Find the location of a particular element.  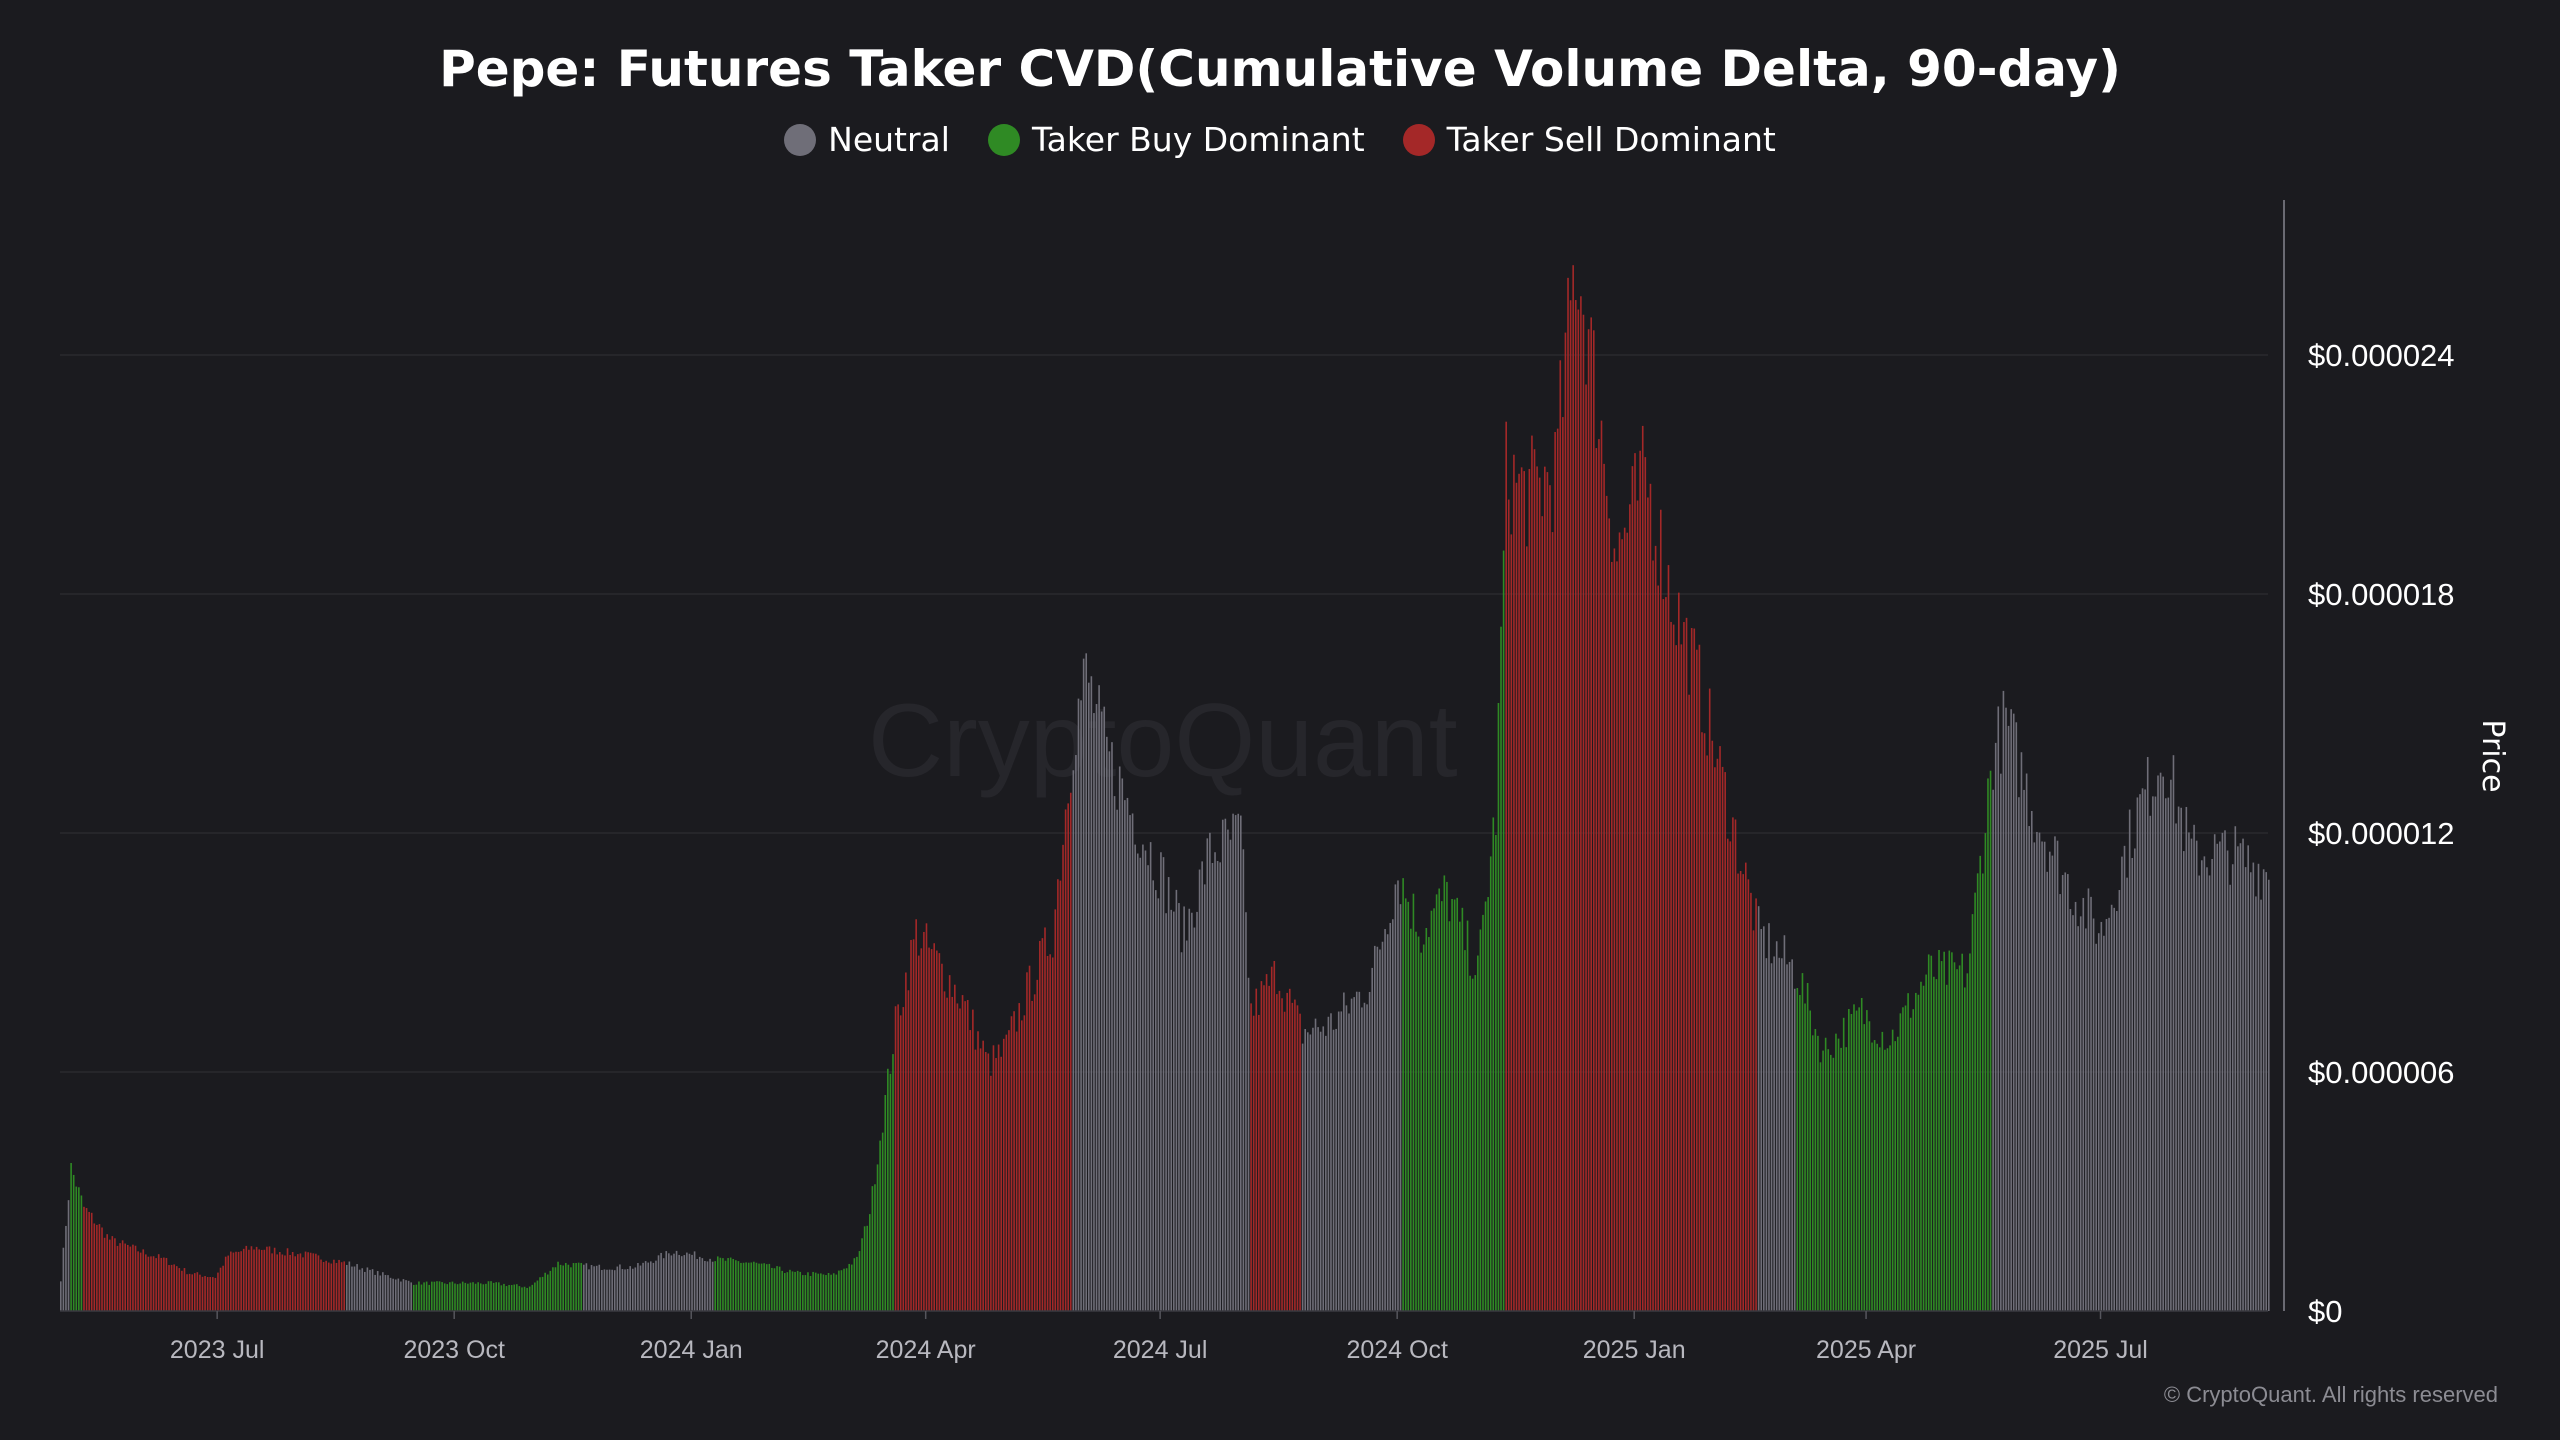

legend-item-neutral: Neutral is located at coordinates (867, 139).